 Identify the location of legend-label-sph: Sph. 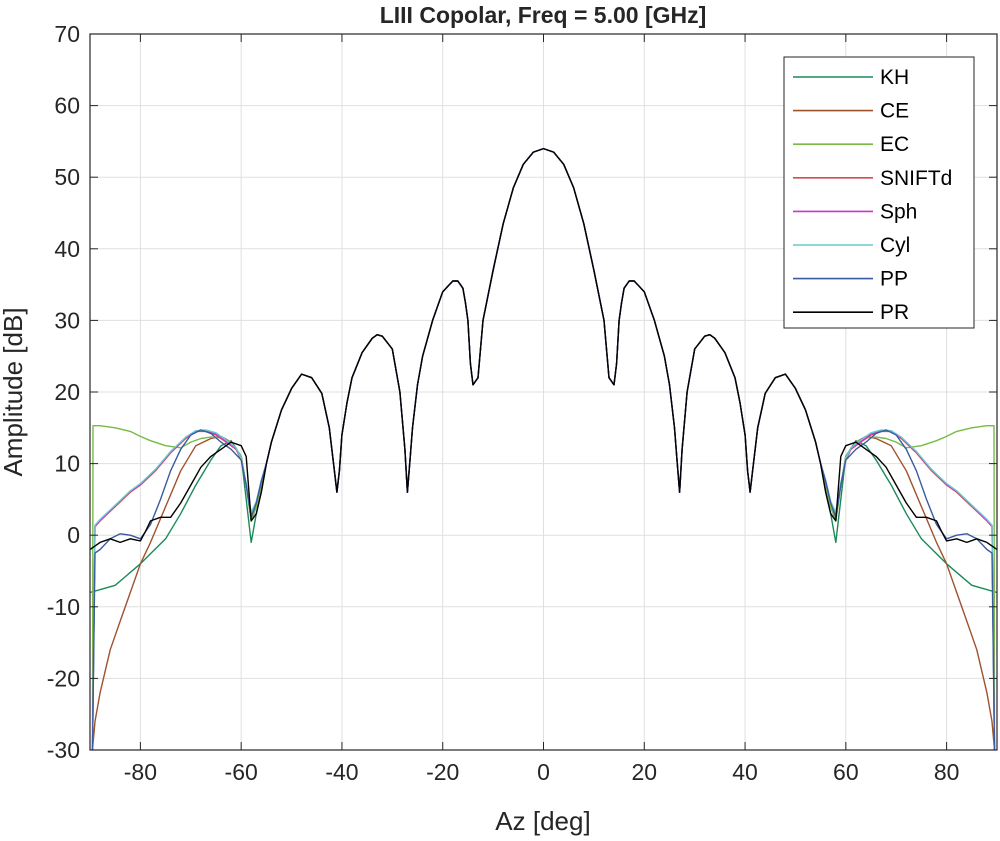
(898, 211).